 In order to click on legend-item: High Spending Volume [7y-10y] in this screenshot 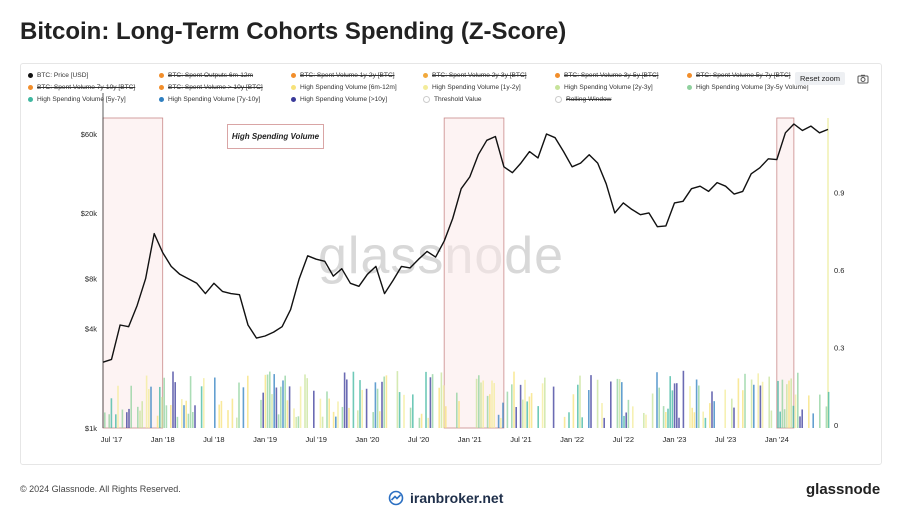, I will do `click(209, 99)`.